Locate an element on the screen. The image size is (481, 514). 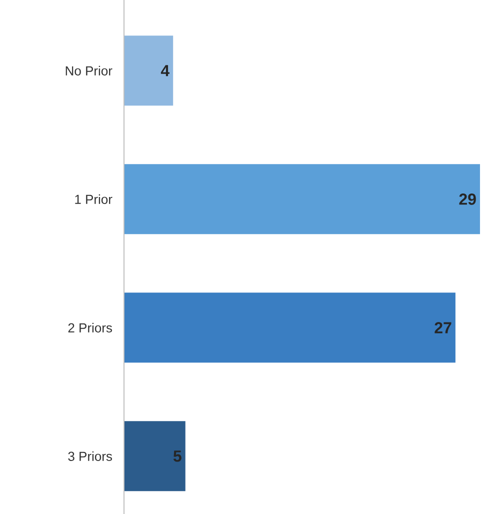
y-tick-label: 3 Priors is located at coordinates (90, 456).